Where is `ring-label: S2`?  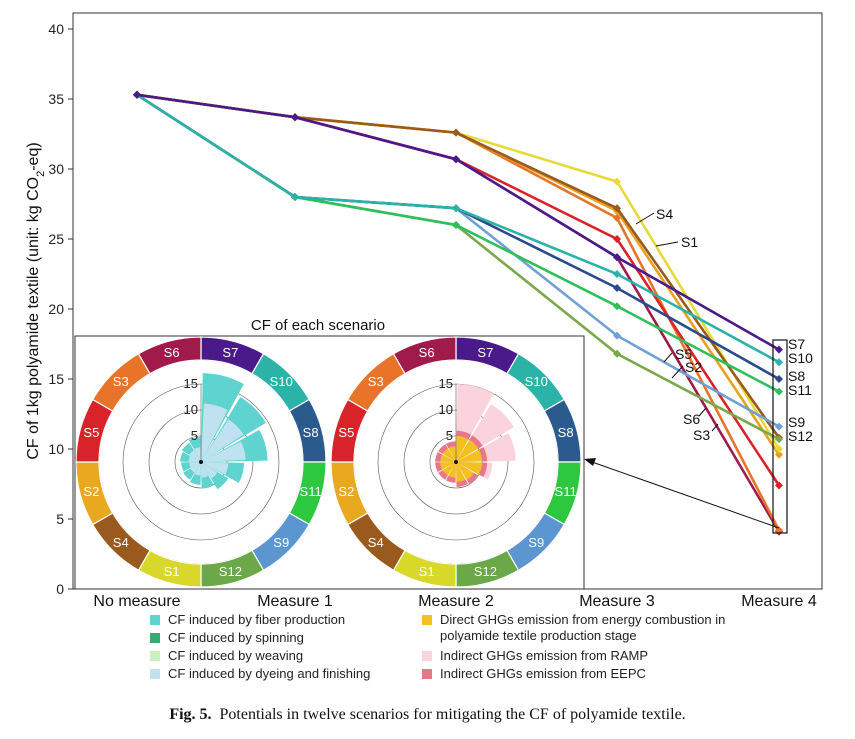 ring-label: S2 is located at coordinates (346, 491).